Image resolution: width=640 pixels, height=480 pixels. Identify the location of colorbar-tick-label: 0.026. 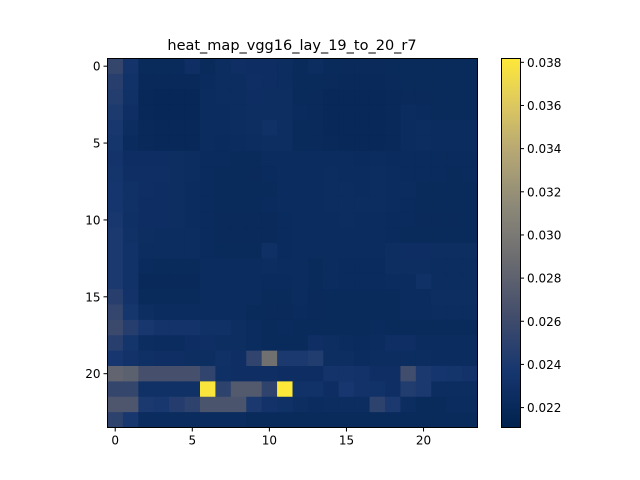
(544, 322).